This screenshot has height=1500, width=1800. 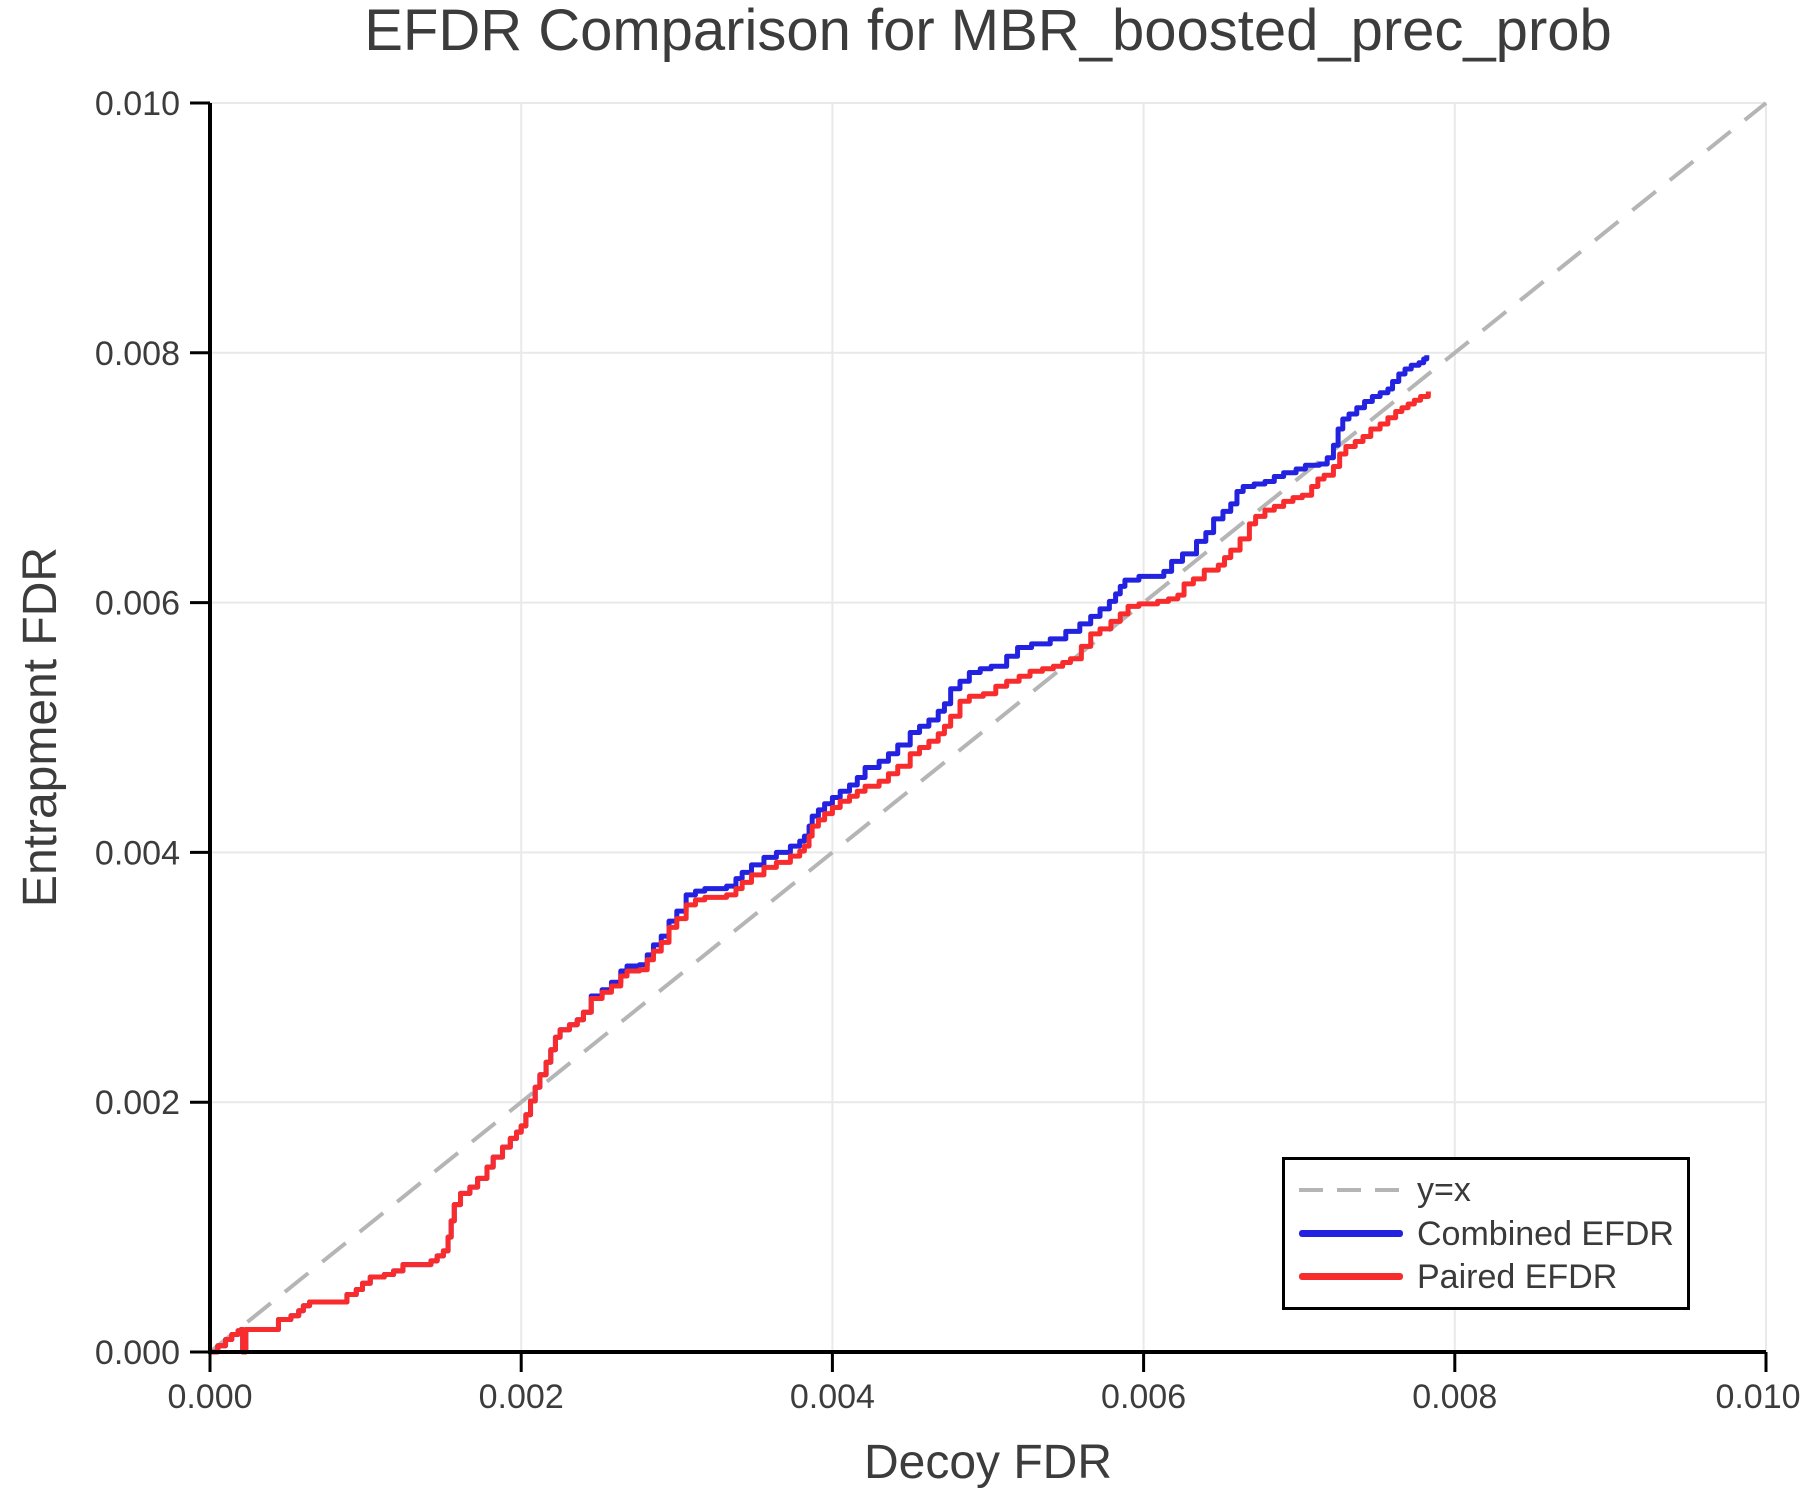 What do you see at coordinates (1143, 1397) in the screenshot?
I see `x-tick-label: 0.006` at bounding box center [1143, 1397].